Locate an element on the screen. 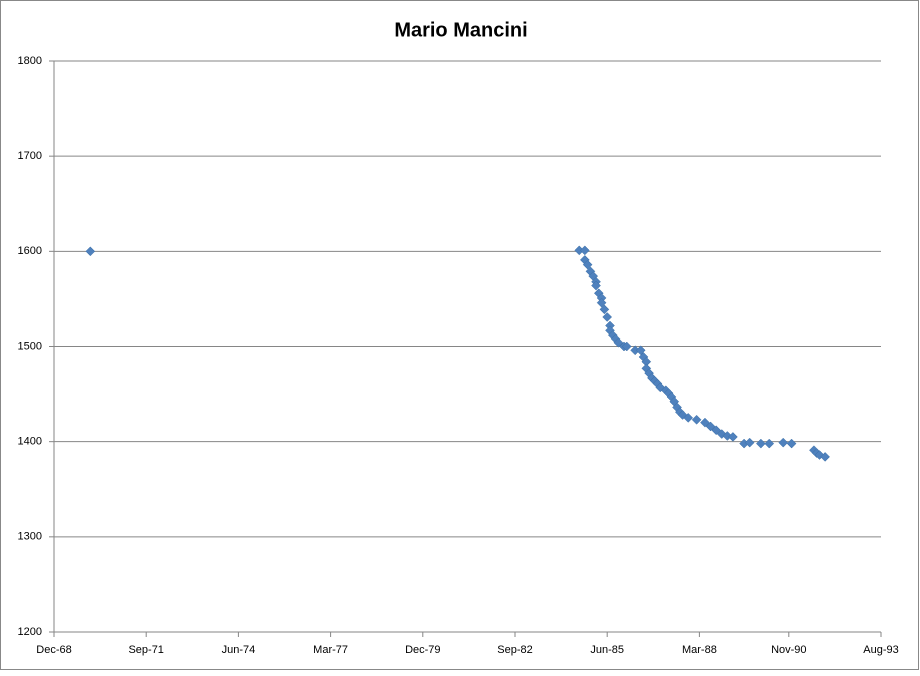 Image resolution: width=920 pixels, height=676 pixels. x-tick-label: Dec-68 is located at coordinates (53, 650).